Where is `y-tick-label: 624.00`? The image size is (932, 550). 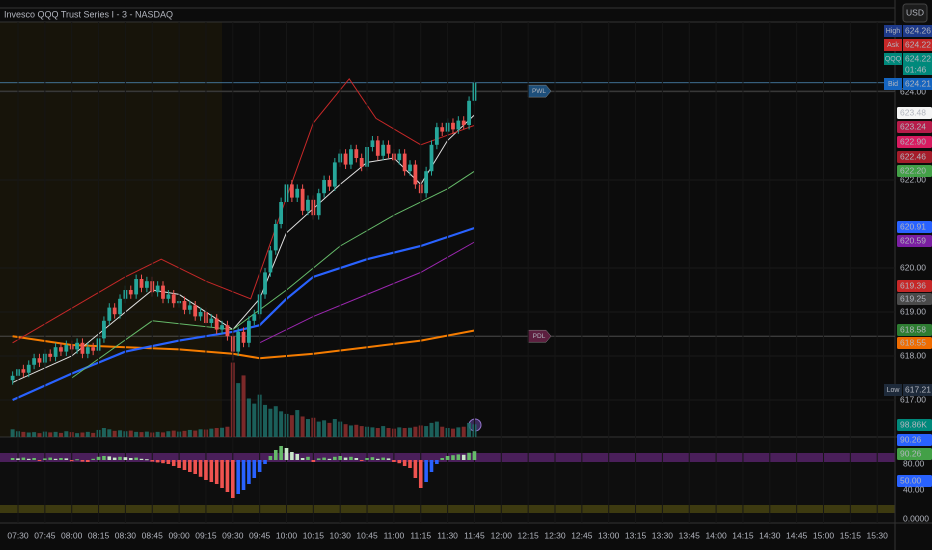
y-tick-label: 624.00 is located at coordinates (913, 91).